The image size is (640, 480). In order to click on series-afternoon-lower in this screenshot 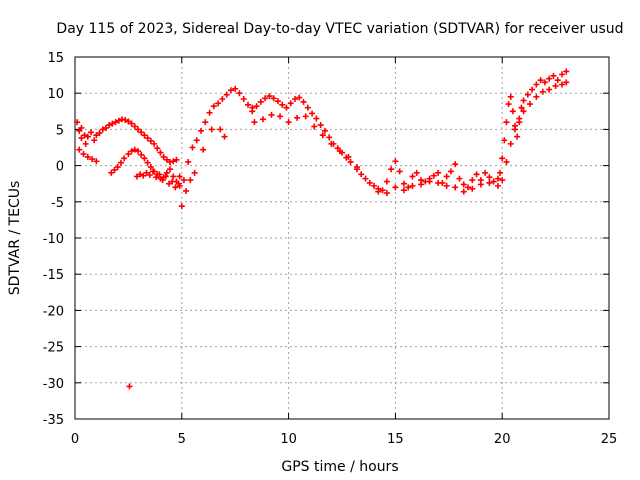, I will do `click(438, 187)`.